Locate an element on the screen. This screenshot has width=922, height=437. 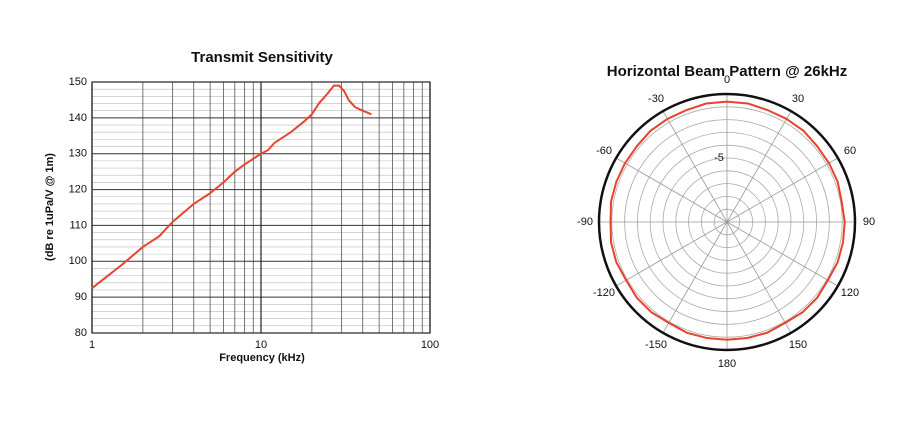
r-tick-label: -5 is located at coordinates (719, 158).